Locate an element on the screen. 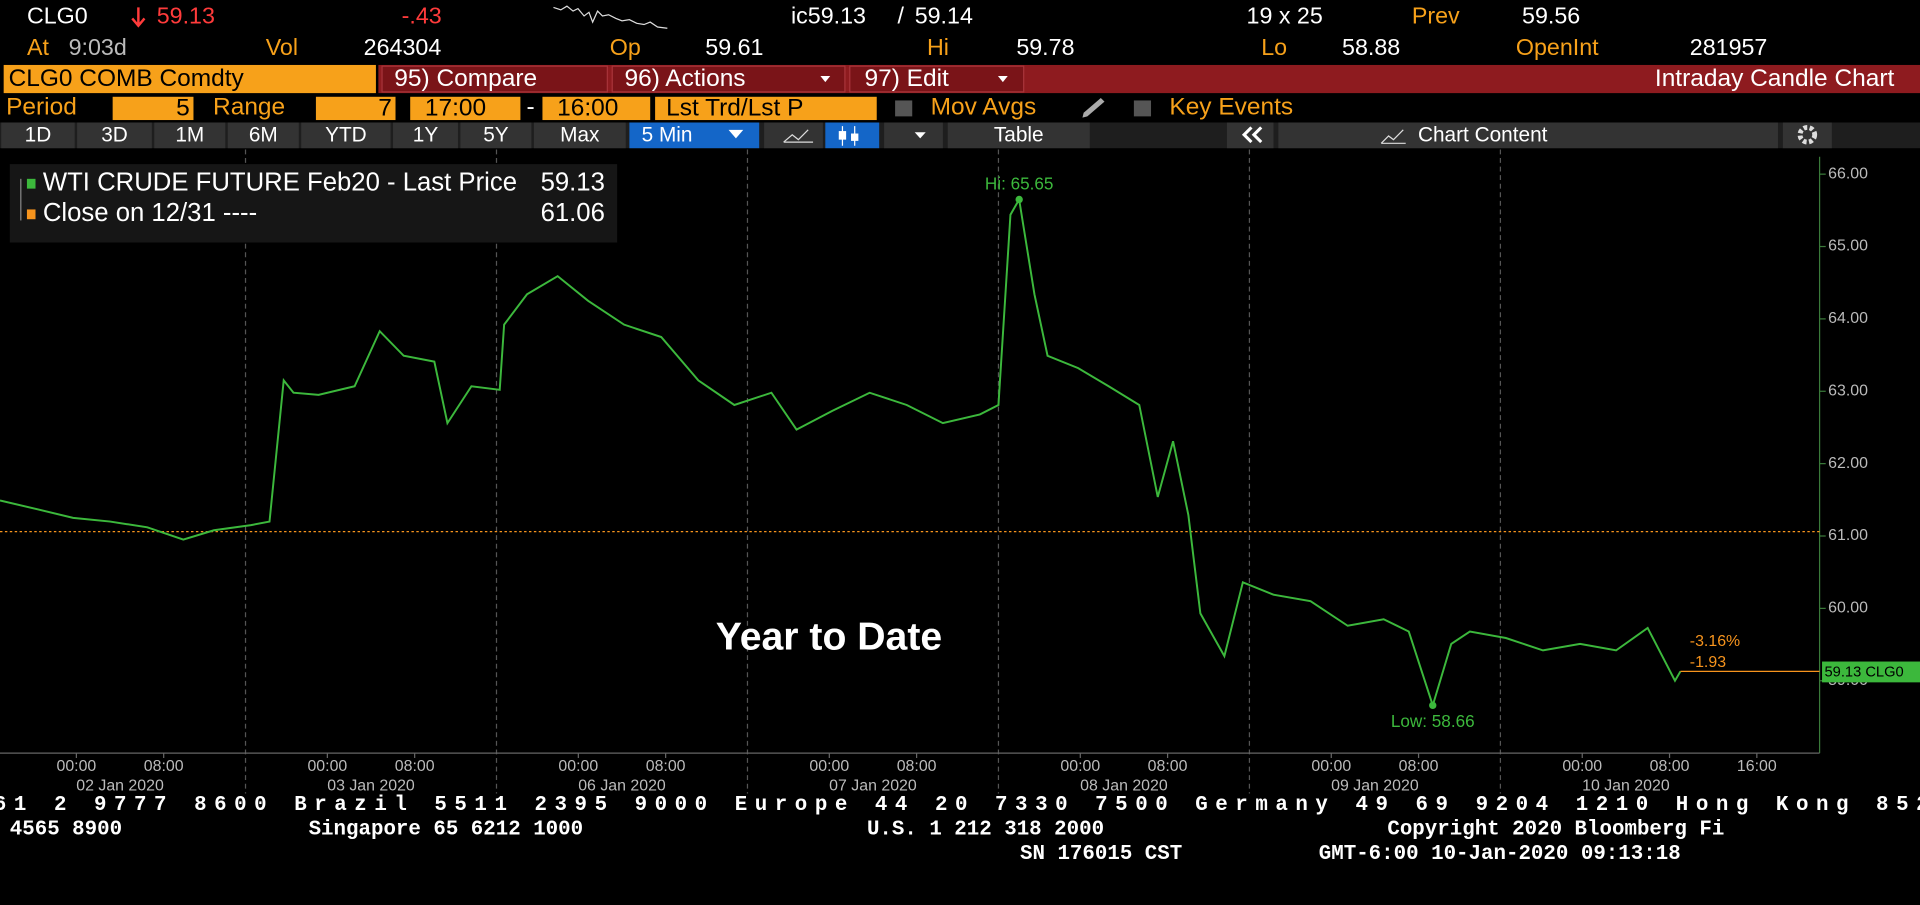 Image resolution: width=1920 pixels, height=905 pixels. range-tabs: 1D 3D 1M 6M YTD 1Y 5Y Max is located at coordinates (313, 135).